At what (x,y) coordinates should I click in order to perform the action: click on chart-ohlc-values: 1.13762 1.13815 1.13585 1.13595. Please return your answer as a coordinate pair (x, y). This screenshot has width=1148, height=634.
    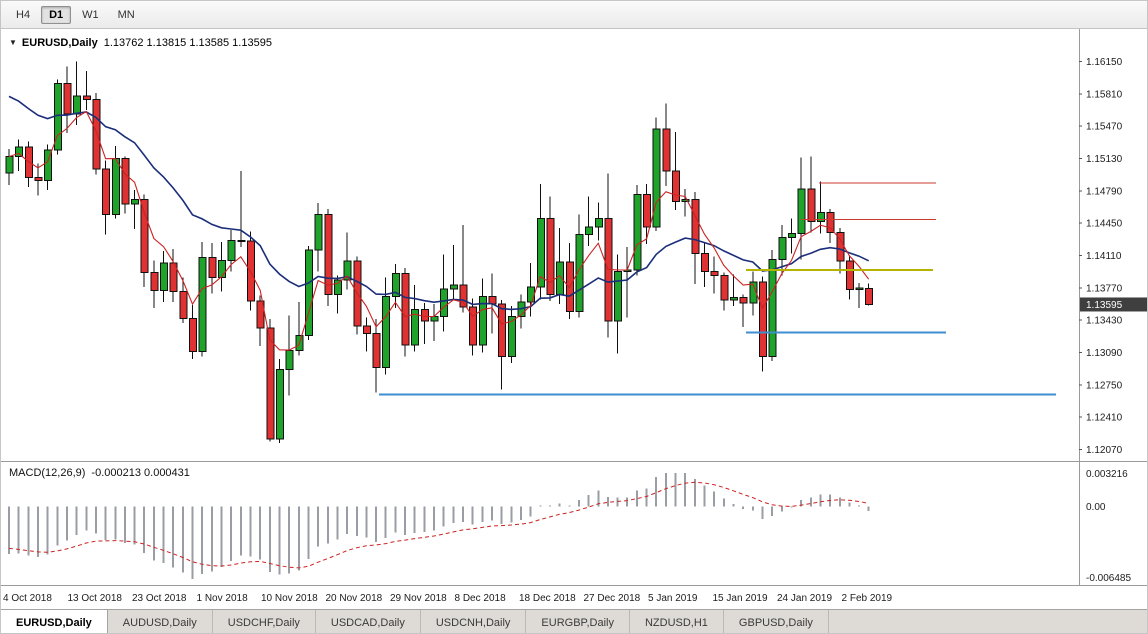
    Looking at the image, I should click on (187, 43).